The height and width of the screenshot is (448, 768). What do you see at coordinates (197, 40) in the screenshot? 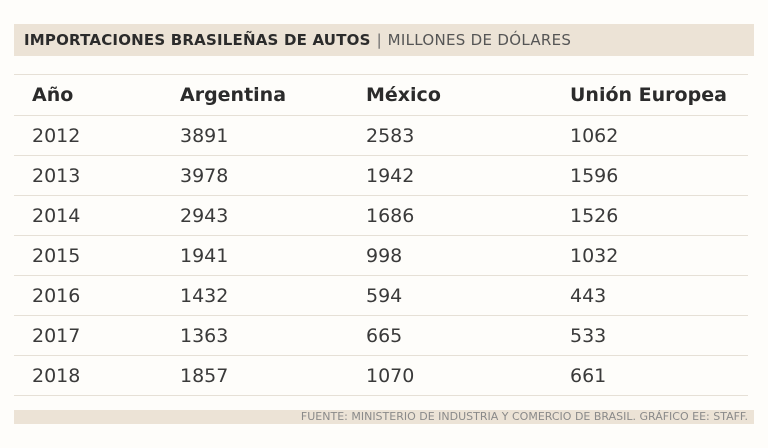
I see `chart-title: IMPORTACIONES BRASILEÑAS DE AUTOS` at bounding box center [197, 40].